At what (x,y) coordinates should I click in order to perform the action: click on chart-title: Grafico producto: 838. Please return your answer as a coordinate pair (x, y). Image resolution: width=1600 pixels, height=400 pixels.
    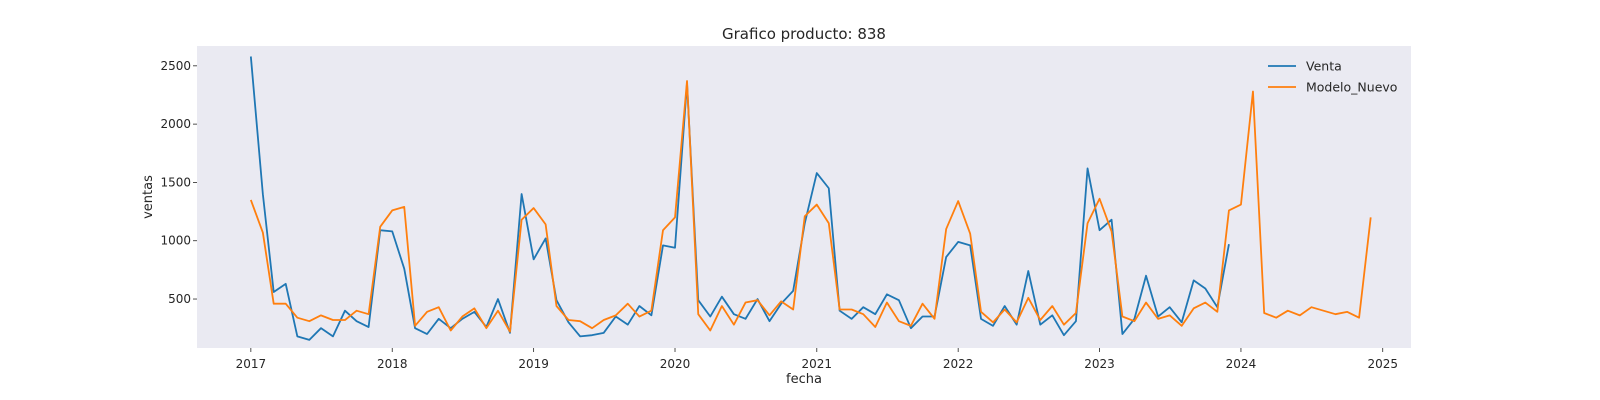
    Looking at the image, I should click on (804, 34).